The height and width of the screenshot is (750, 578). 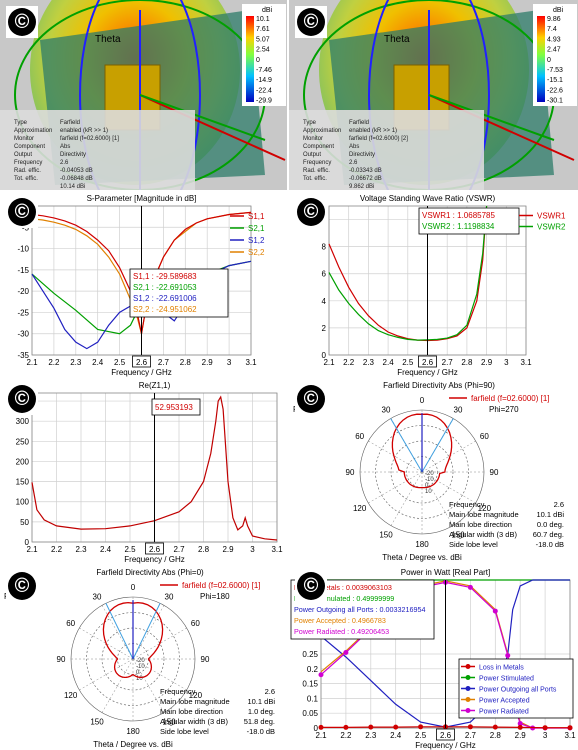 I want to click on info-value: -0.04053 dB, so click(x=76, y=171).